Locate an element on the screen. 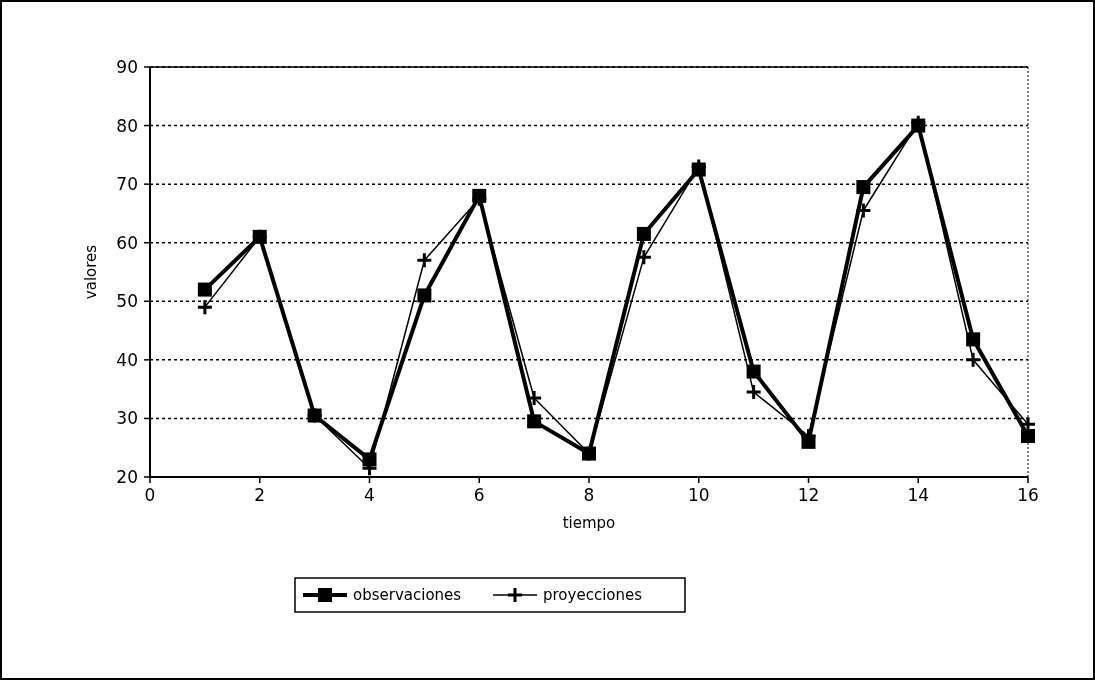 Image resolution: width=1095 pixels, height=680 pixels. y-tick-label: 20 is located at coordinates (127, 476).